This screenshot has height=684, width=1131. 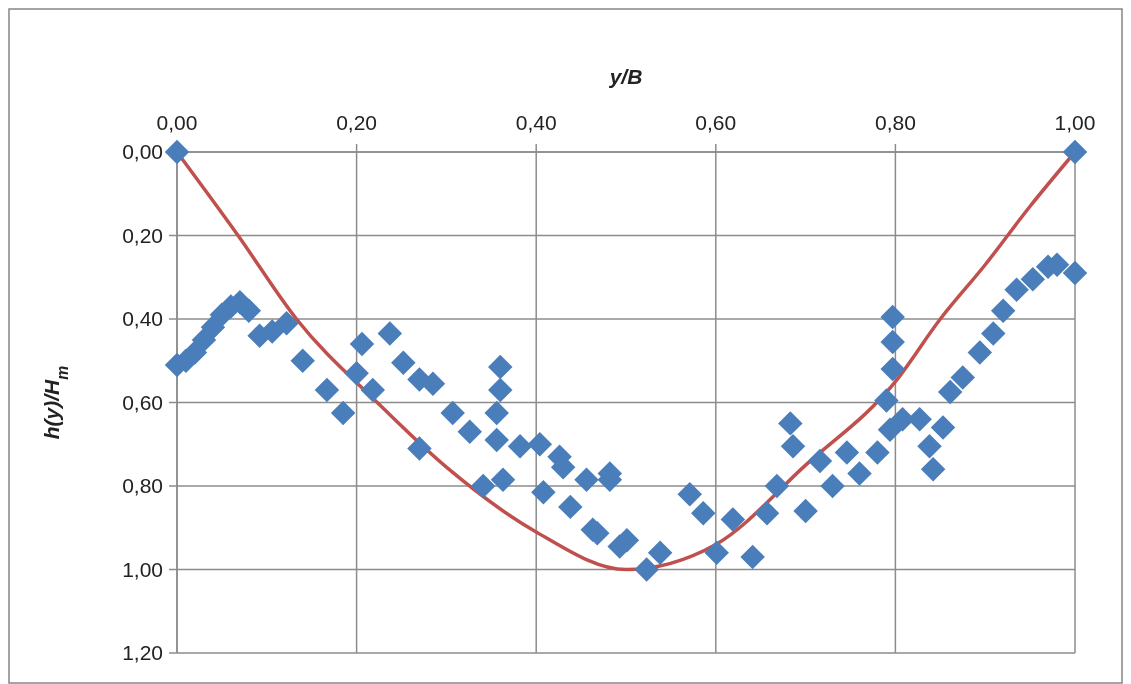 What do you see at coordinates (1075, 122) in the screenshot?
I see `x-tick-label: 1,00` at bounding box center [1075, 122].